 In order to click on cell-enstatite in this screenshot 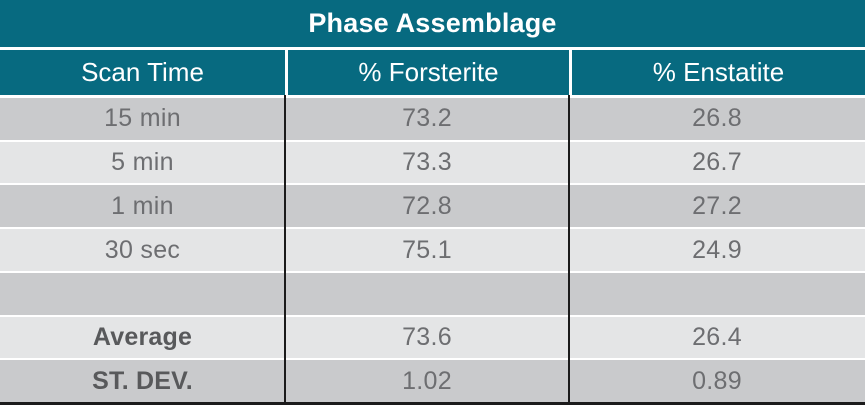, I will do `click(717, 294)`.